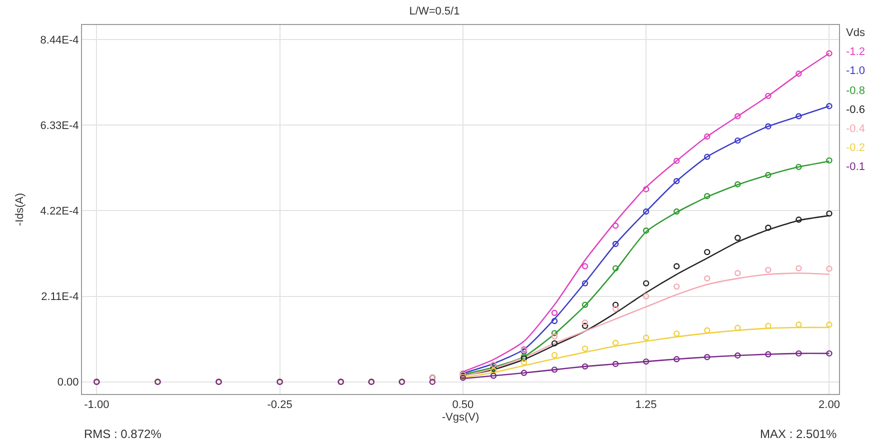 The height and width of the screenshot is (444, 869). What do you see at coordinates (855, 110) in the screenshot?
I see `text: -0.6` at bounding box center [855, 110].